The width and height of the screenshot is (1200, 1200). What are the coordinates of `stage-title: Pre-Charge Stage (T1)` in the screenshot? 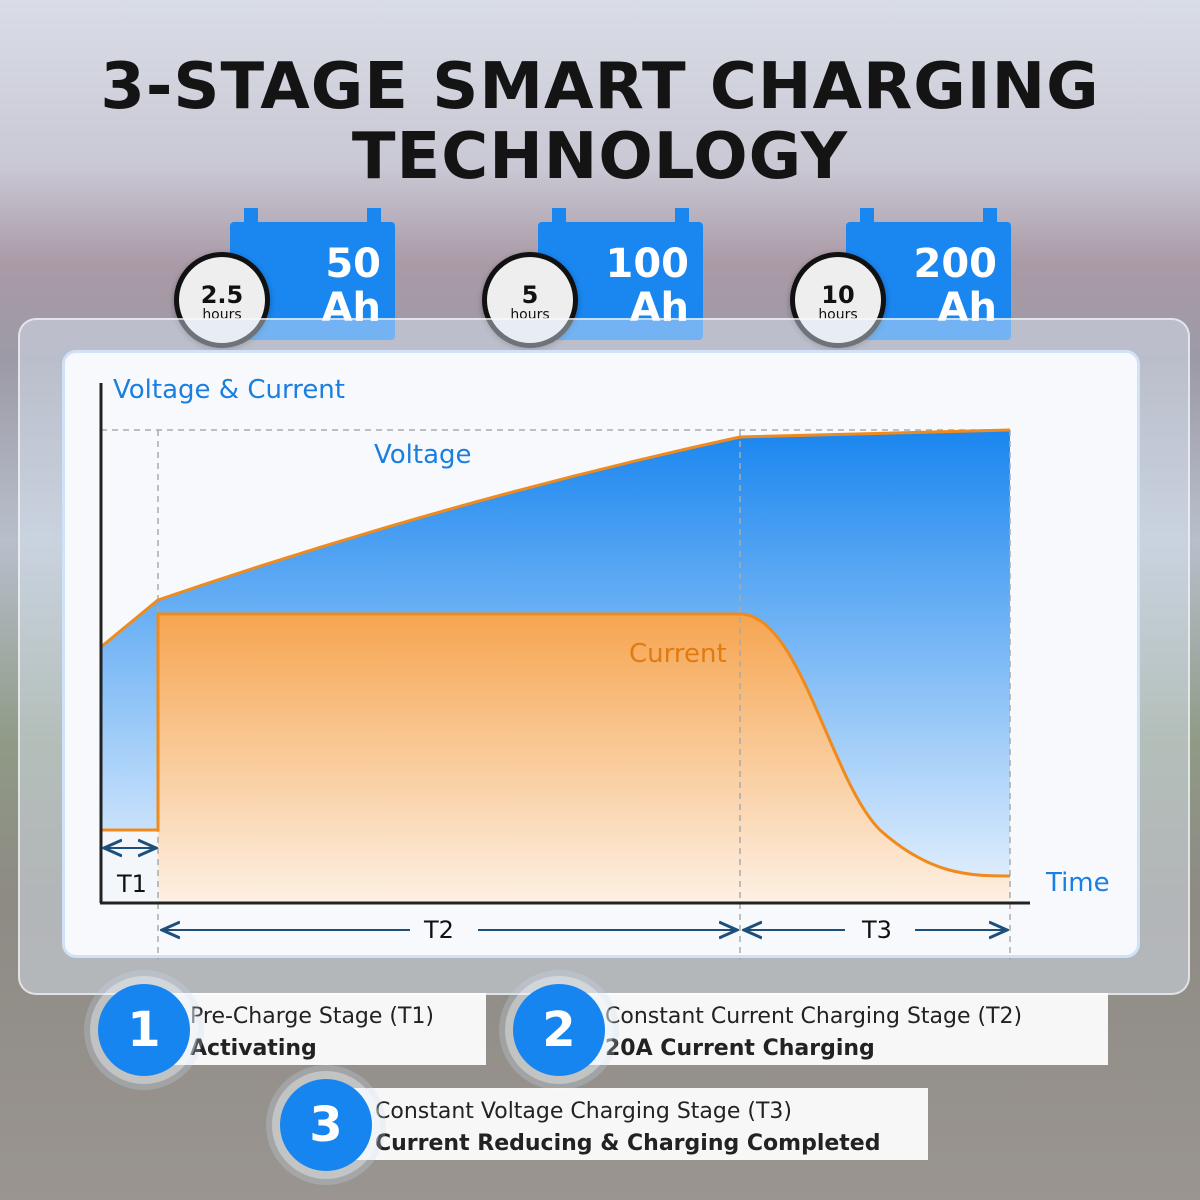 It's located at (312, 1016).